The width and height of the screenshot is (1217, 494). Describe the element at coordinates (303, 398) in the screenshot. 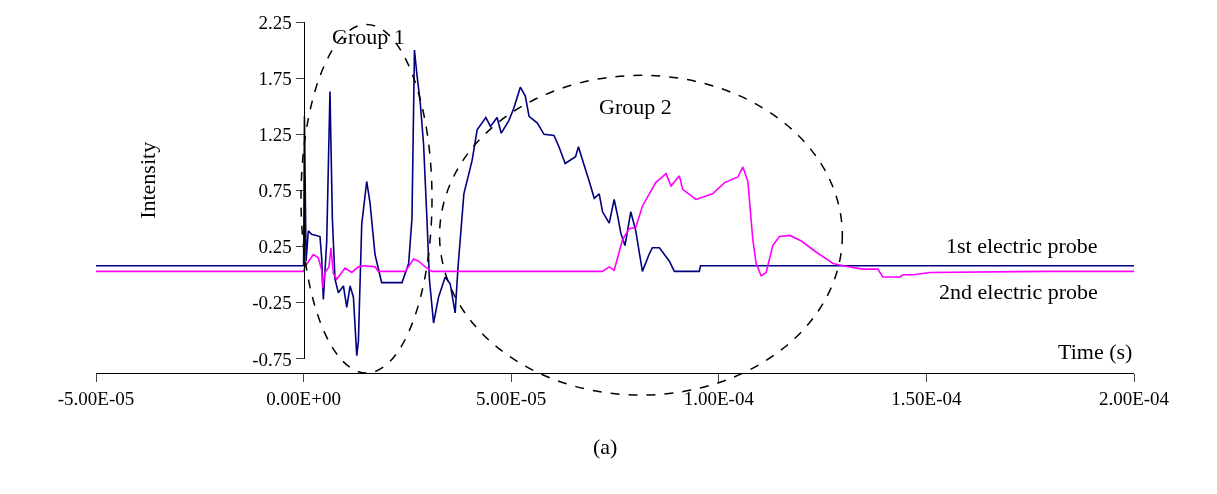

I see `x-tick-label: 0.00E+00` at that location.